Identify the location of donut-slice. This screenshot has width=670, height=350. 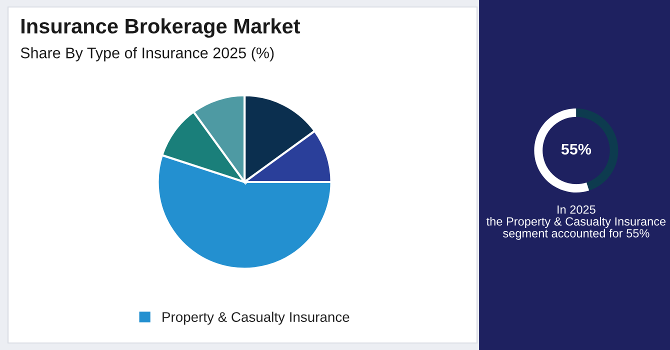
(562, 150).